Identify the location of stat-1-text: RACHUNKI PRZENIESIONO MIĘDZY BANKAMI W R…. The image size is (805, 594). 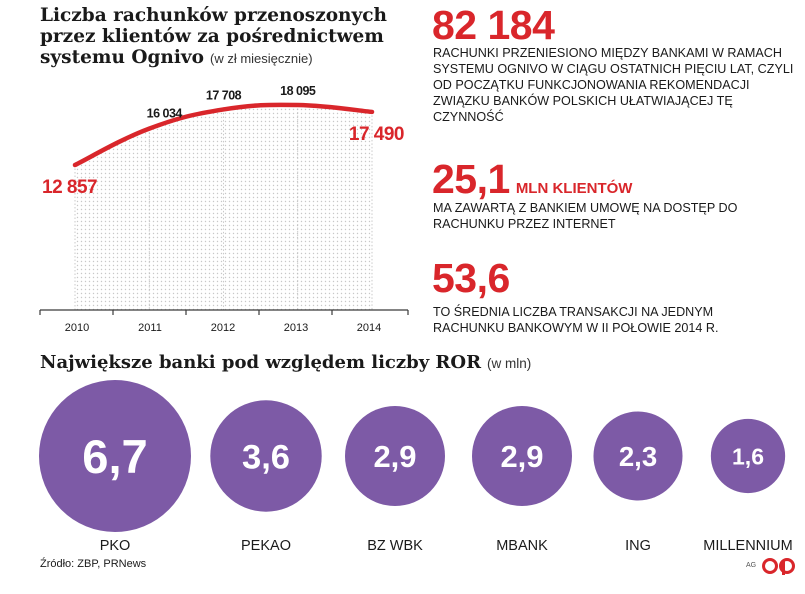
(613, 85).